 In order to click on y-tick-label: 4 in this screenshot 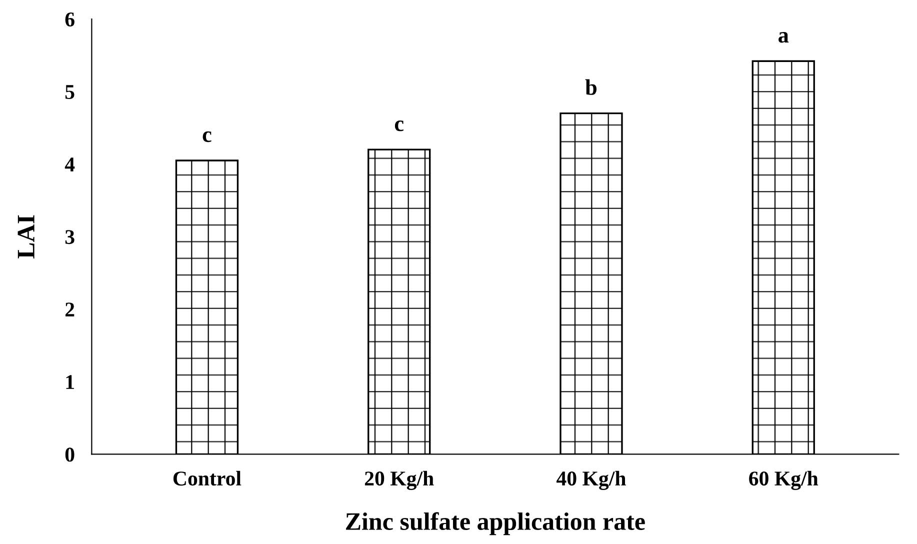, I will do `click(69, 165)`.